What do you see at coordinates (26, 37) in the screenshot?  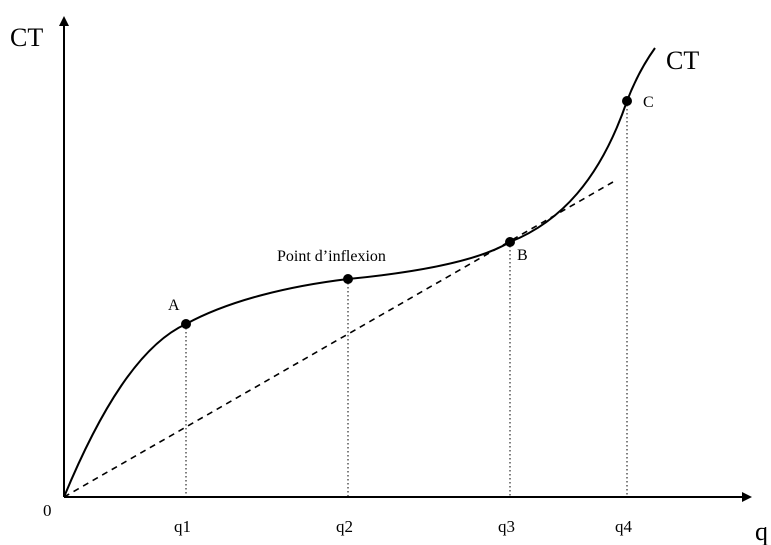 I see `y-axis-label: CT` at bounding box center [26, 37].